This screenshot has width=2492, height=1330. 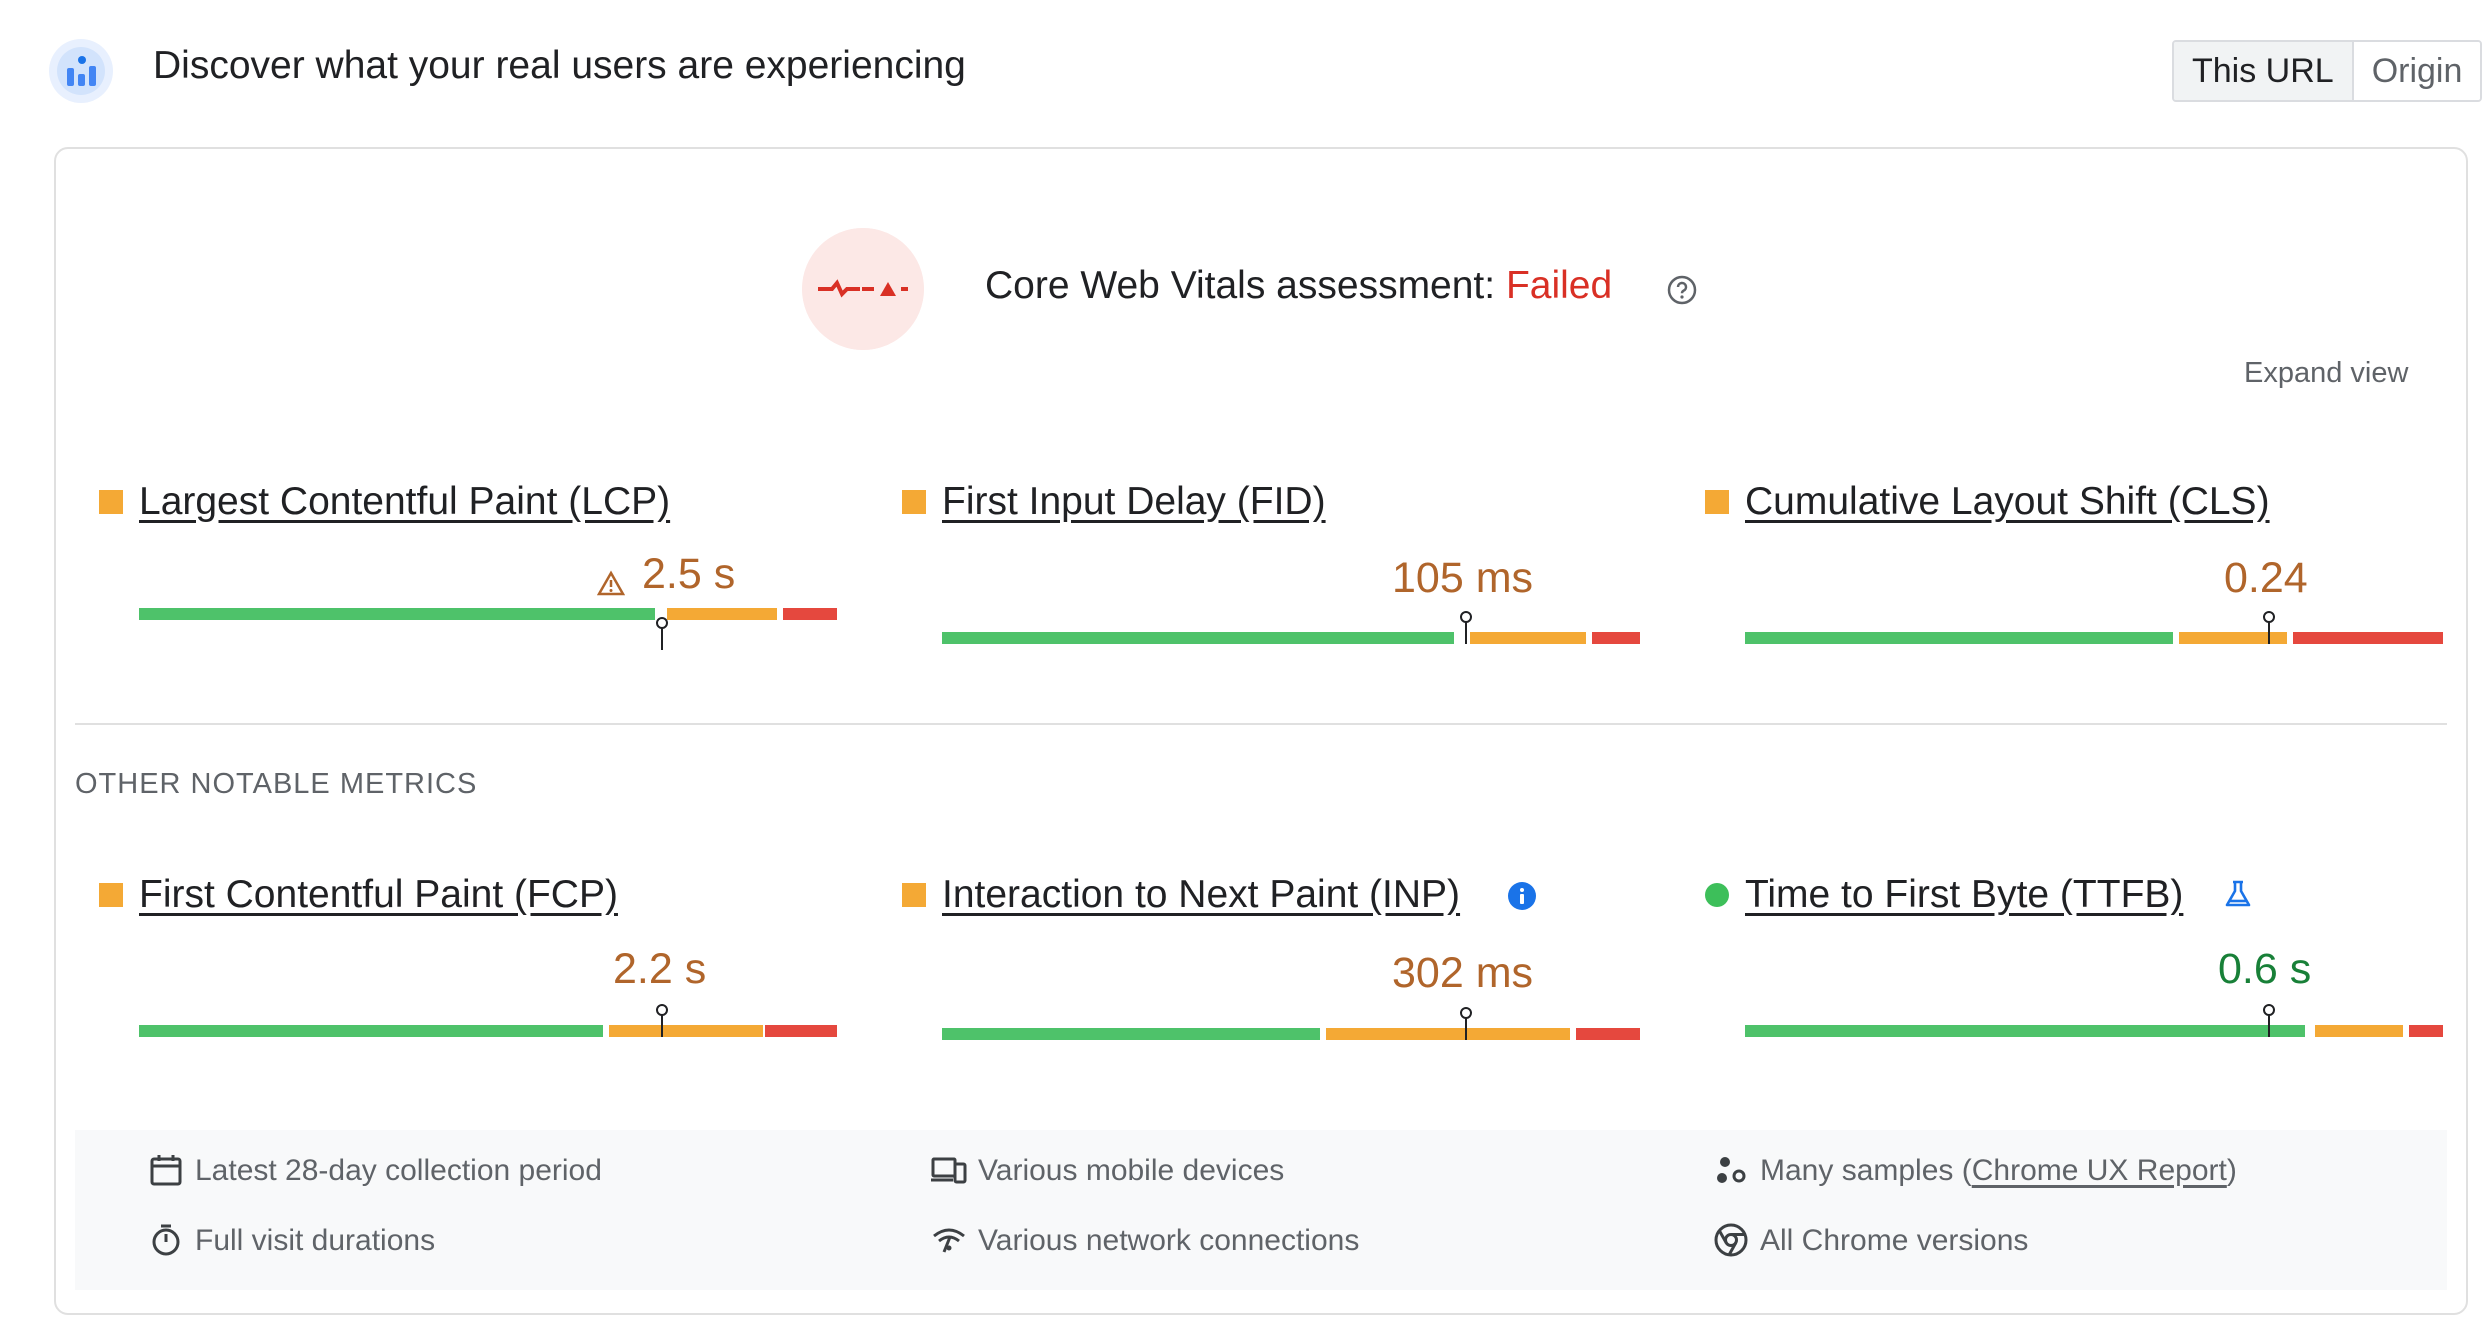 What do you see at coordinates (1682, 290) in the screenshot?
I see `help-icon` at bounding box center [1682, 290].